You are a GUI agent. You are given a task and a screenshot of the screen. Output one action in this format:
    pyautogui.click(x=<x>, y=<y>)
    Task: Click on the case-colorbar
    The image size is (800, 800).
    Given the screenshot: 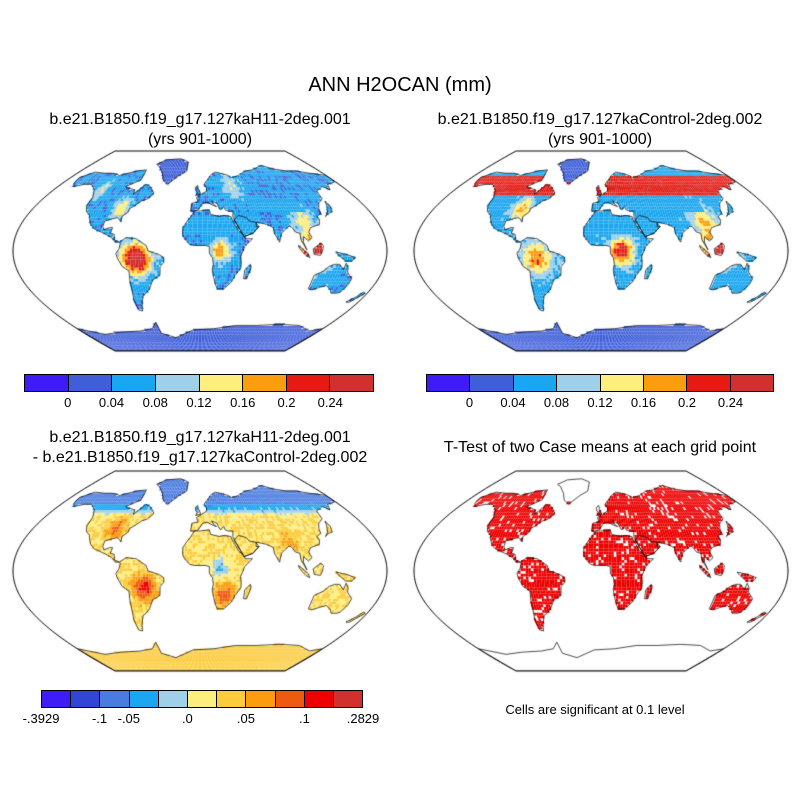 What is the action you would take?
    pyautogui.click(x=199, y=383)
    